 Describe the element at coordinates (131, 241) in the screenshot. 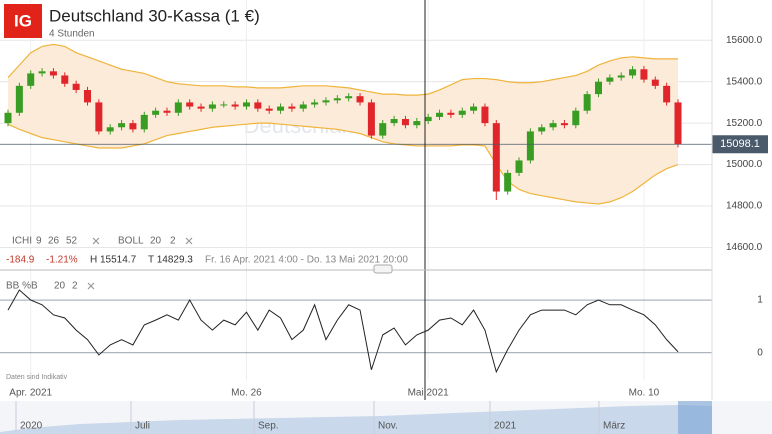

I see `legend: BOLL` at that location.